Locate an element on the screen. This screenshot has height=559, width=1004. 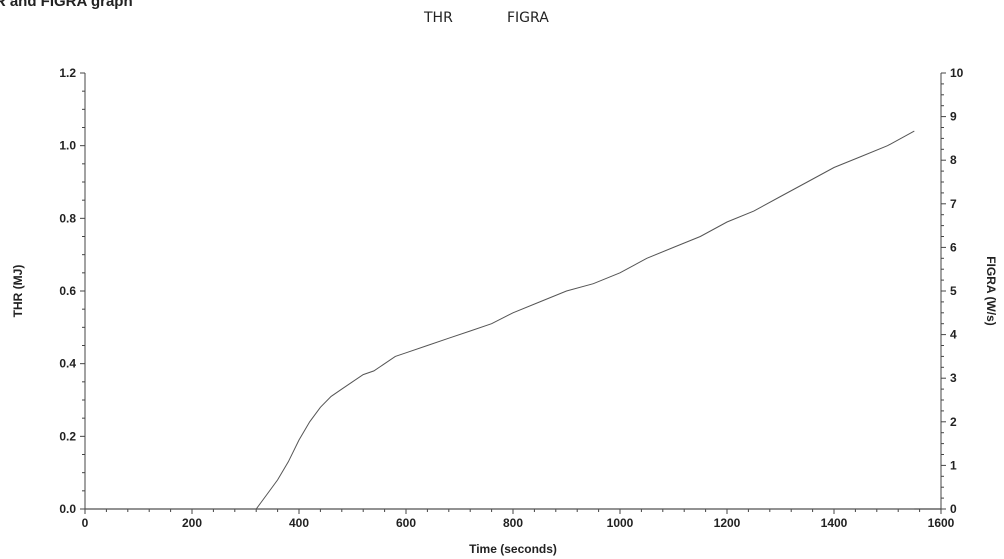
header-title: HR and FIGRA graph is located at coordinates (66, 5).